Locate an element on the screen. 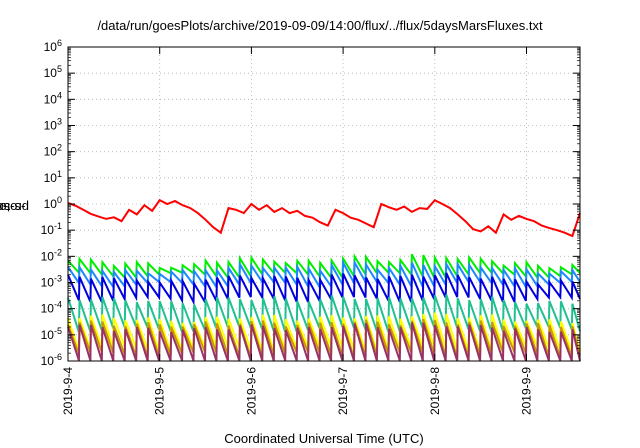  x-tick-label: 2019-9-5 is located at coordinates (160, 391).